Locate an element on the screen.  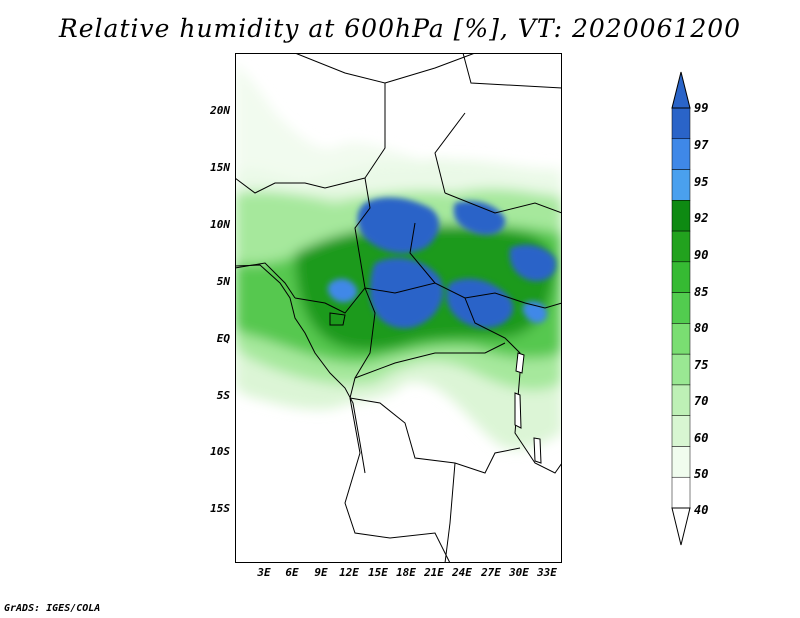
colorbar-label: 70 is located at coordinates (701, 401).